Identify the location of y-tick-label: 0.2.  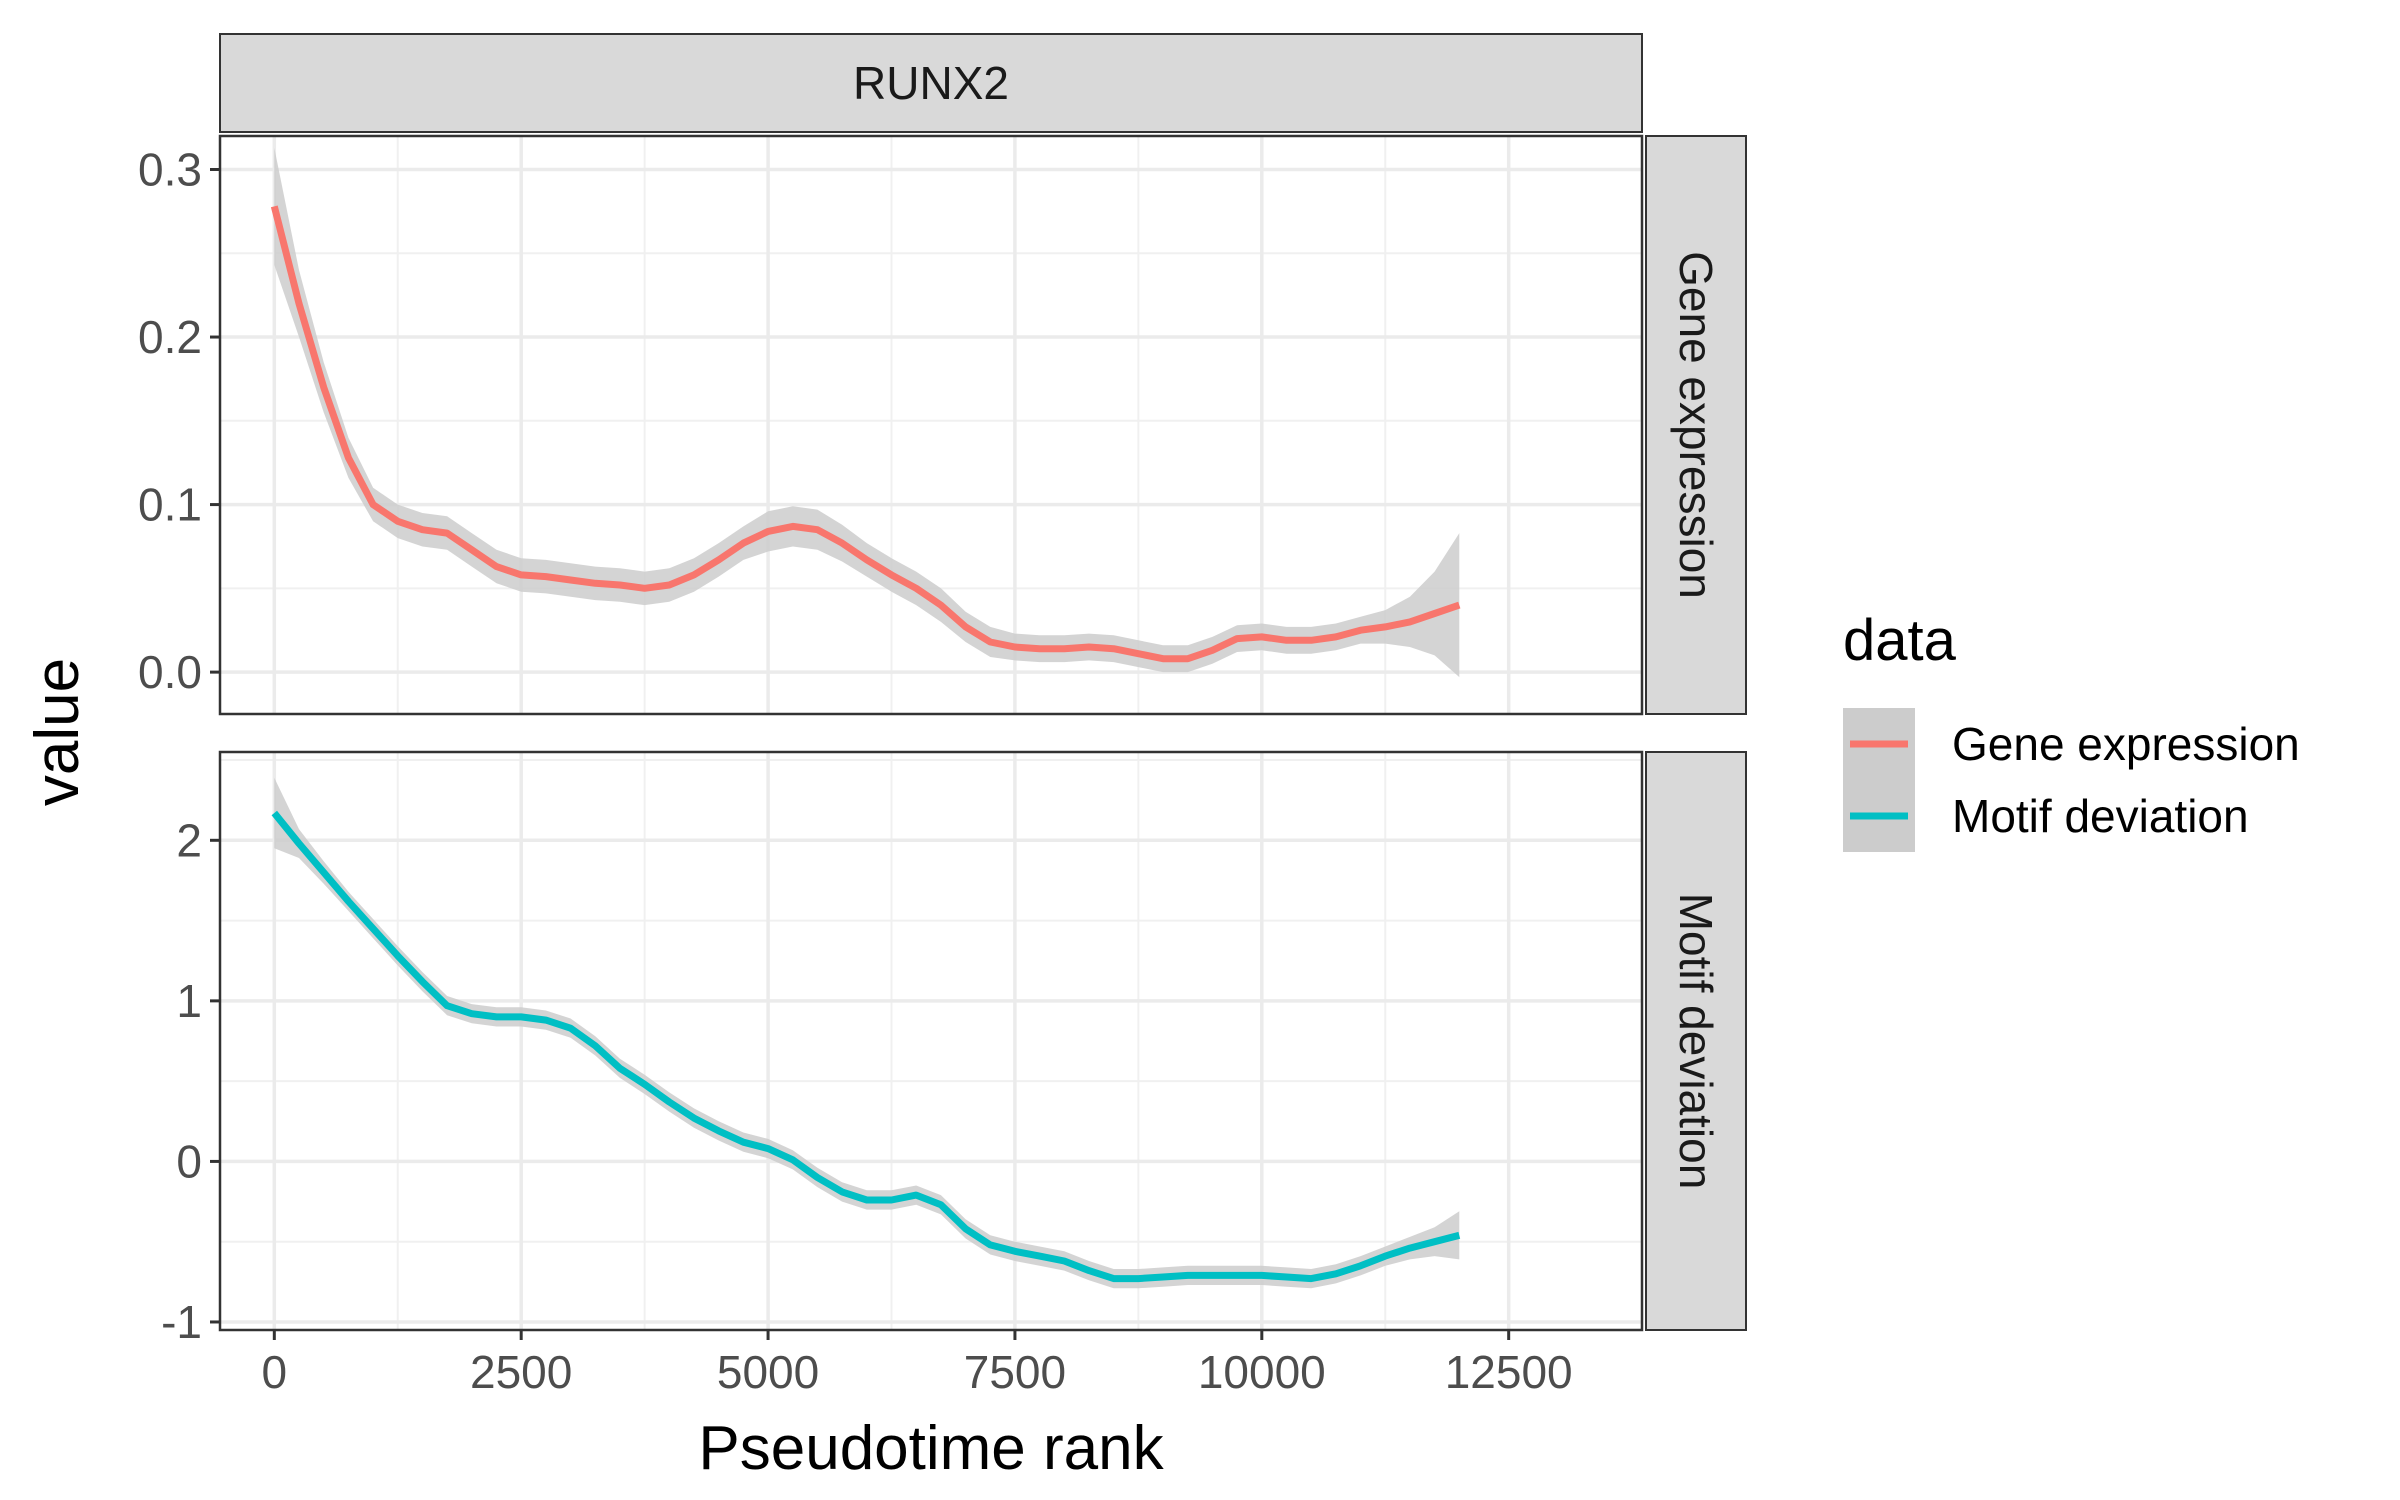
(170, 337).